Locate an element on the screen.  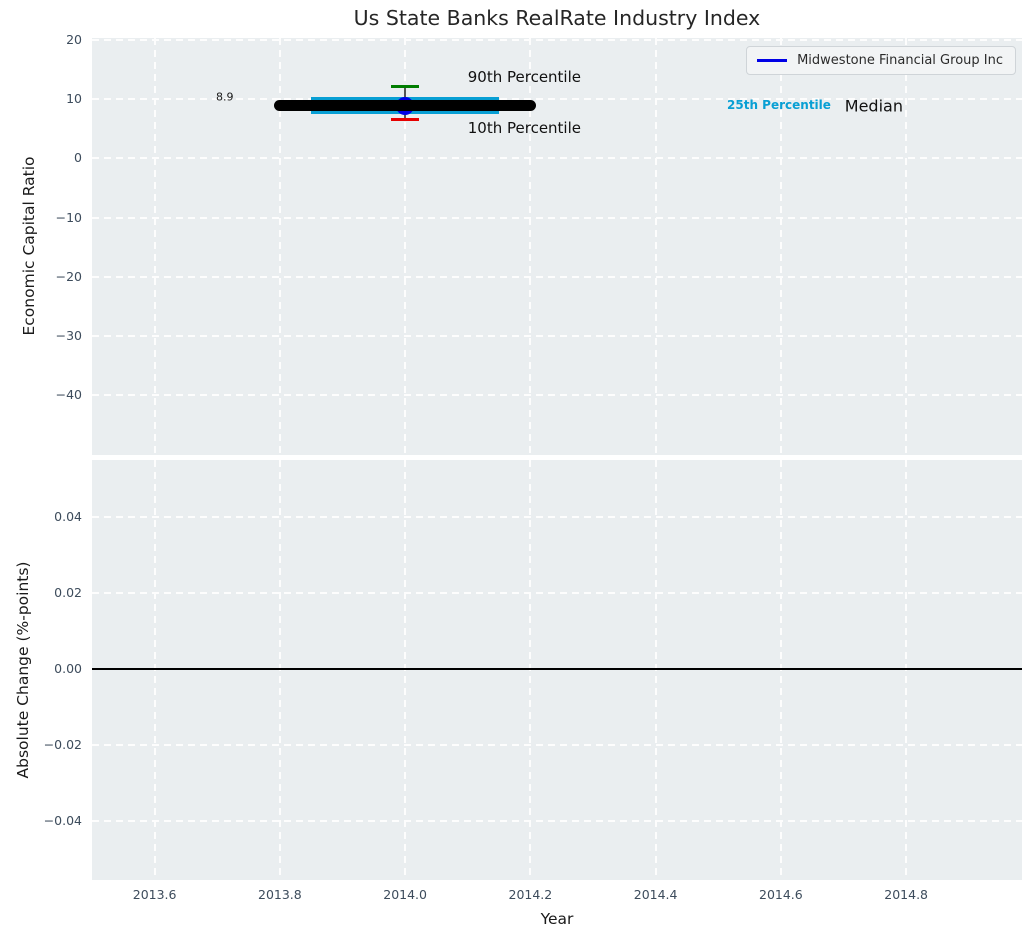
y-tick-label: 0 is located at coordinates (78, 158).